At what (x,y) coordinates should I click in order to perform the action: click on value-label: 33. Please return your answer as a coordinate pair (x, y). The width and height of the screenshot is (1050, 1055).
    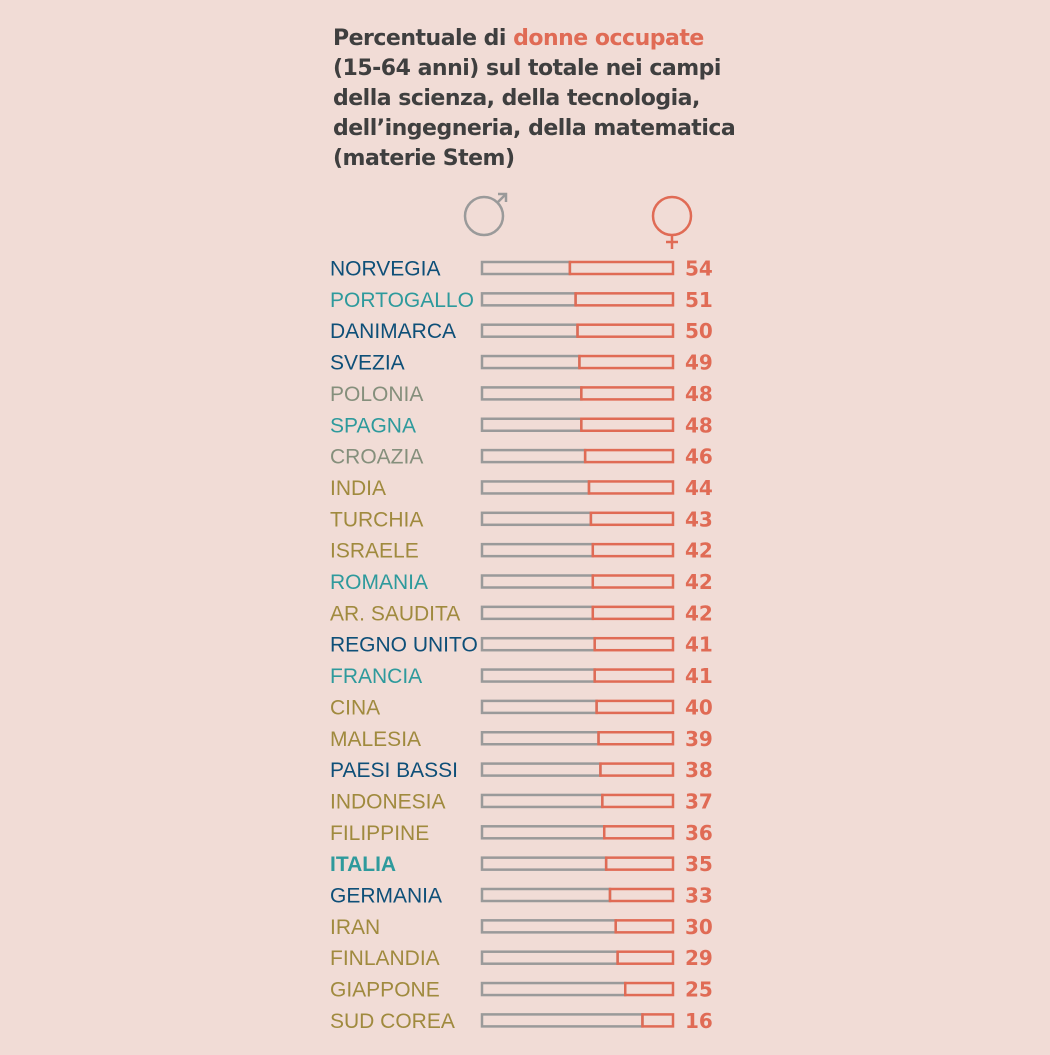
    Looking at the image, I should click on (699, 896).